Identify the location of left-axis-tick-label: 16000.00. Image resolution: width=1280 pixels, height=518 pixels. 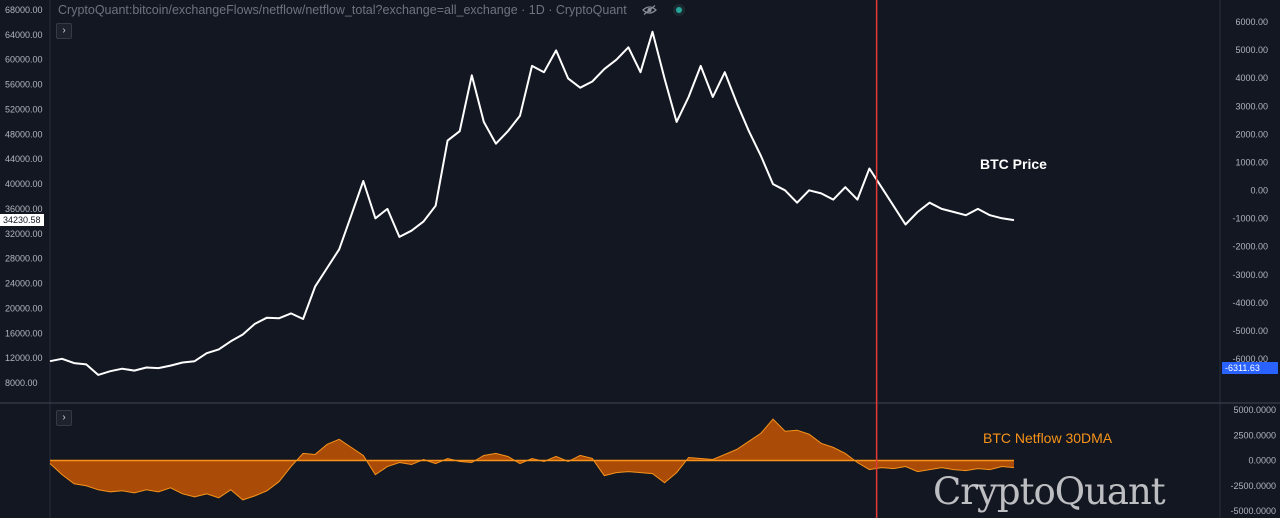
(24, 333).